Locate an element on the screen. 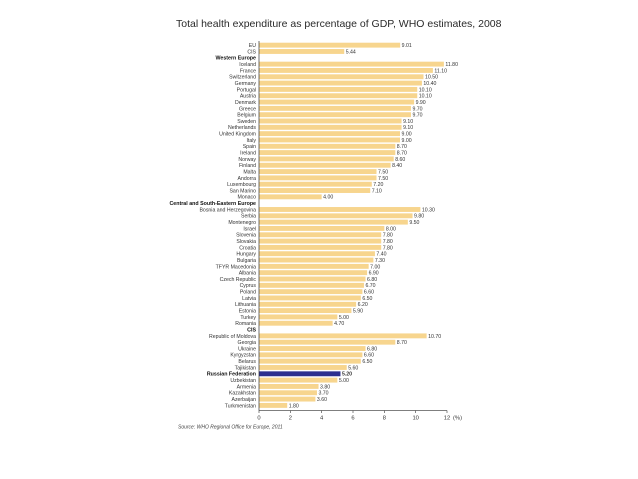 The height and width of the screenshot is (479, 638). category-label-albania-36: Albania is located at coordinates (247, 274).